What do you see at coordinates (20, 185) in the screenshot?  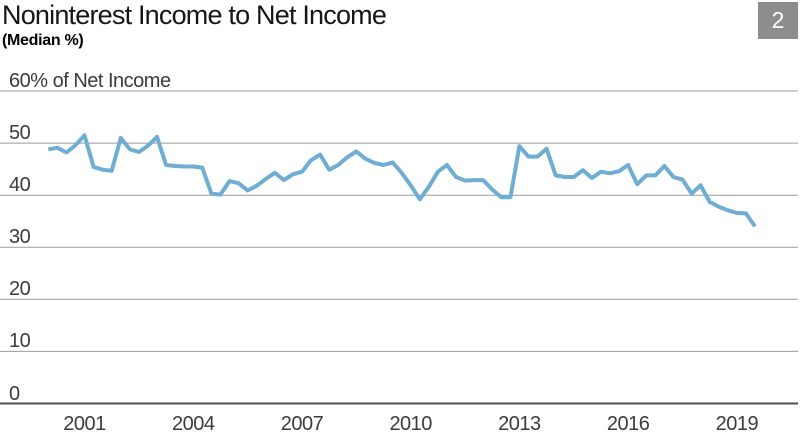 I see `y-tick-label-40: 40` at bounding box center [20, 185].